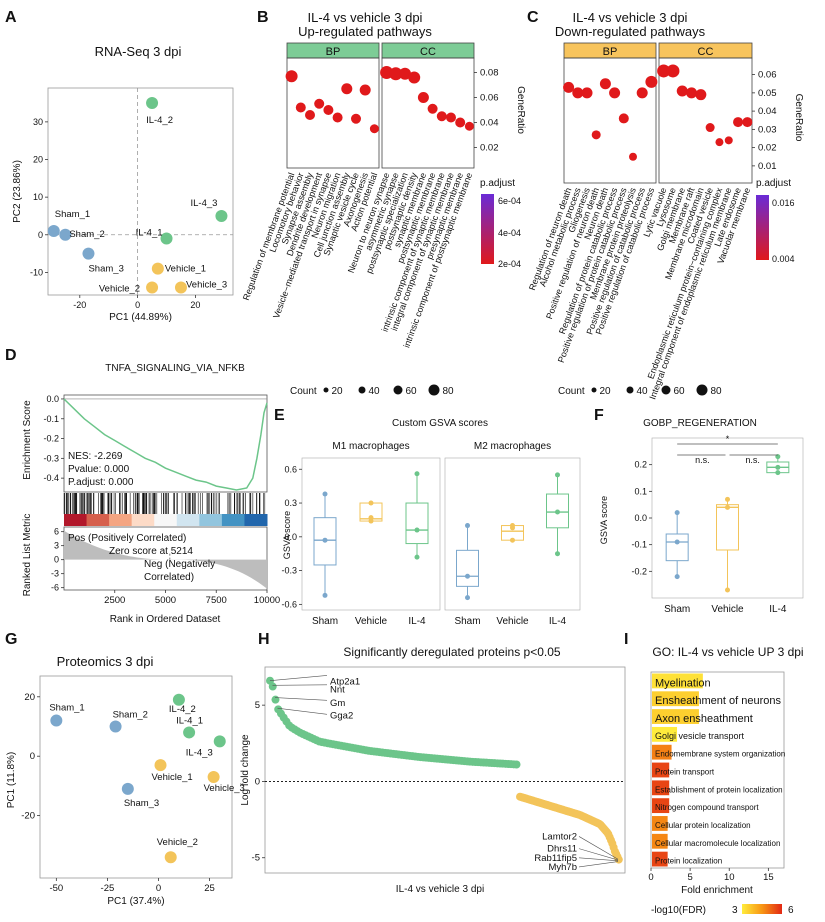 The image size is (825, 922). I want to click on panel-c-size-legend-label: 40, so click(643, 391).